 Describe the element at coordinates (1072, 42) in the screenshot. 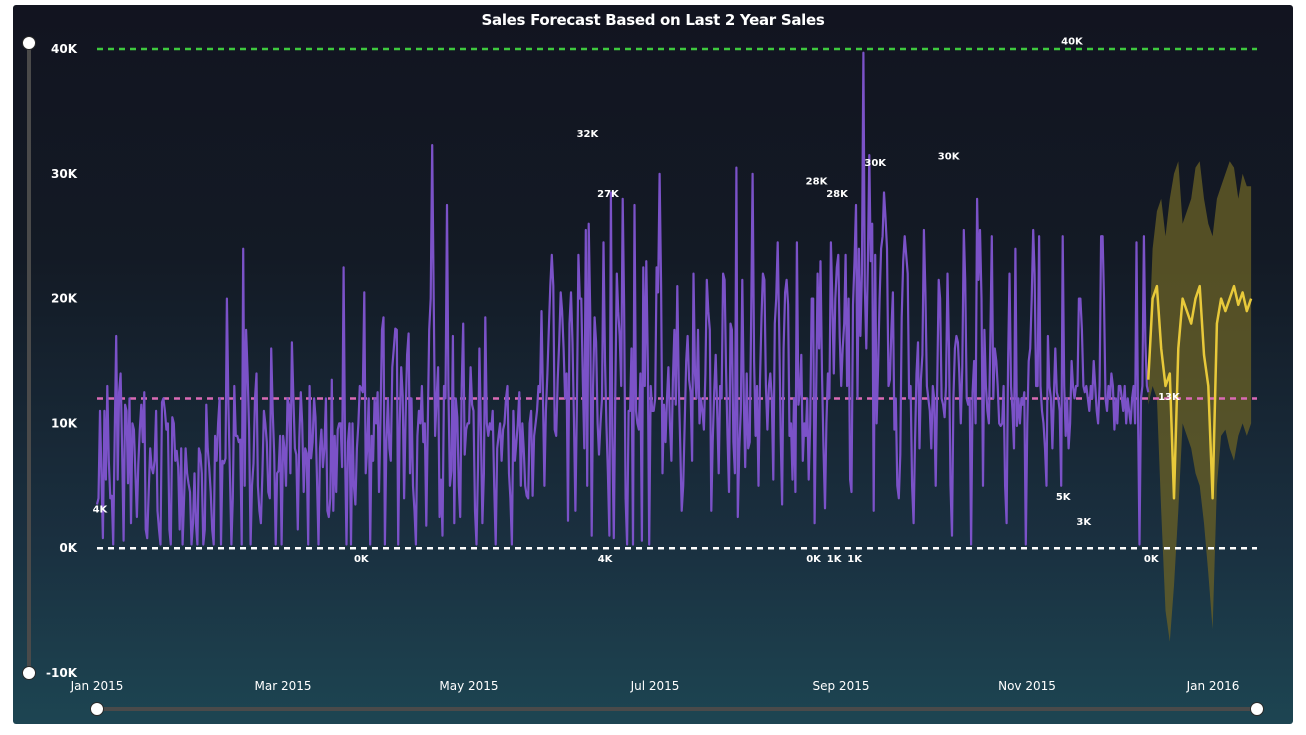

I see `data-label: 40K` at that location.